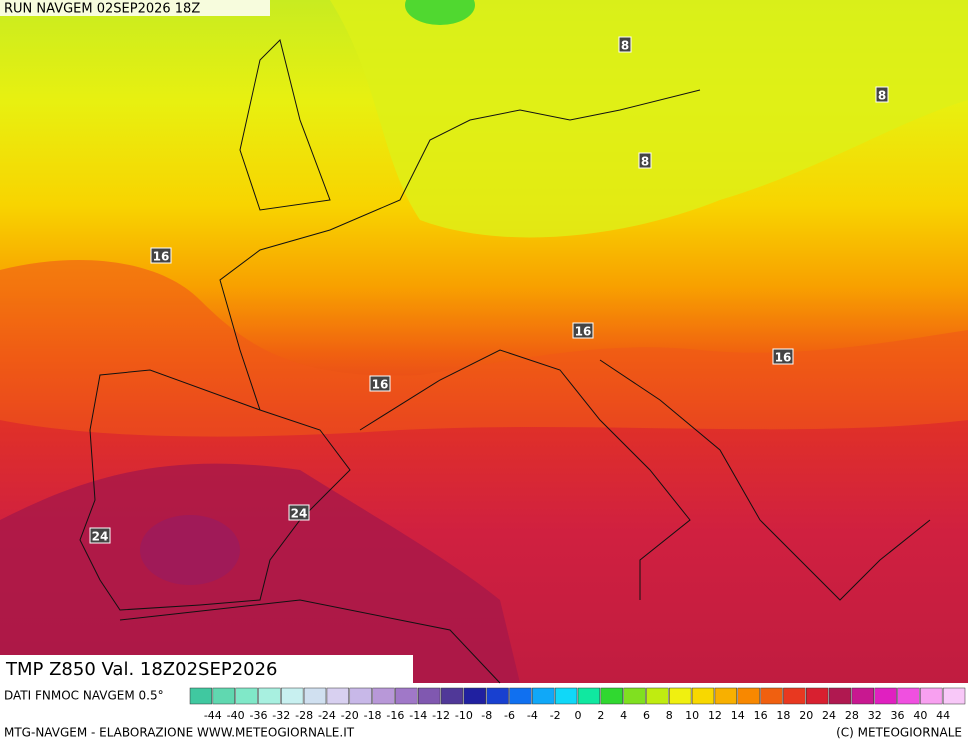 This screenshot has height=749, width=968. I want to click on legend-tick: -24, so click(327, 715).